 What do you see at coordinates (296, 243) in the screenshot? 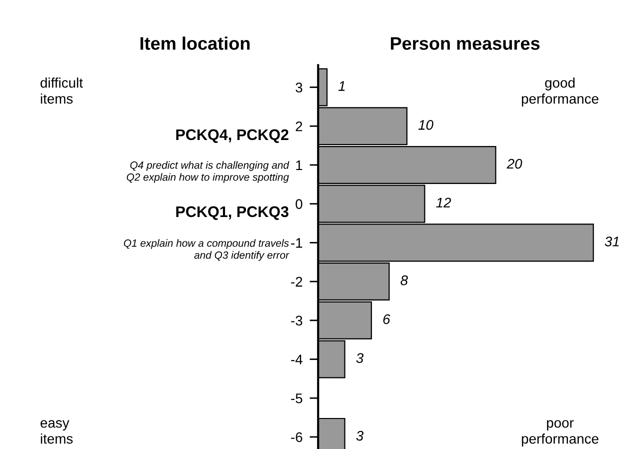
I see `y-tick-label: -1` at bounding box center [296, 243].